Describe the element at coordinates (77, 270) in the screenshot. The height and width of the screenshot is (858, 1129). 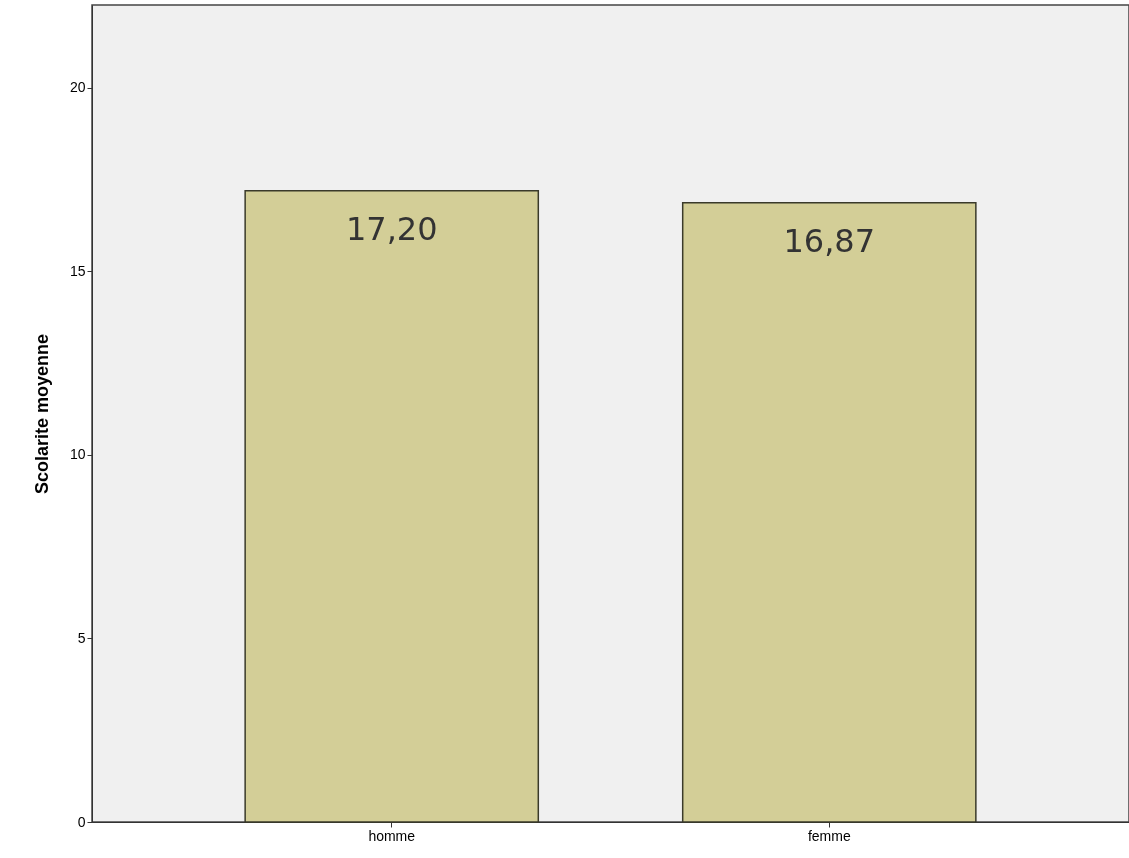
I see `y-tick-label: 15` at that location.